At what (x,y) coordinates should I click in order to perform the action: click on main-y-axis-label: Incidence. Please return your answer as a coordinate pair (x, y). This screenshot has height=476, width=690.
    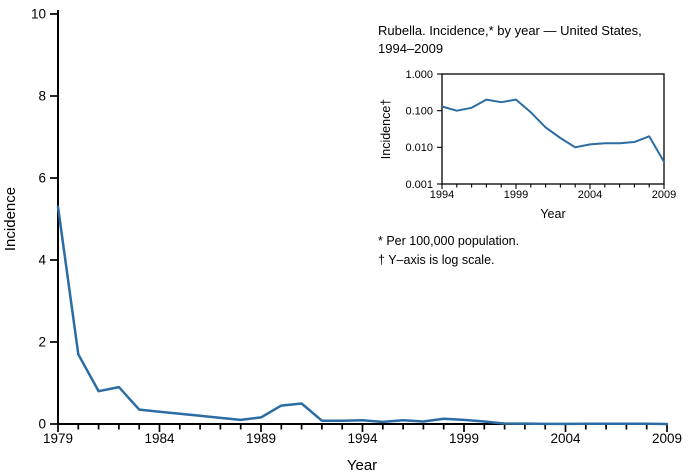
    Looking at the image, I should click on (10, 219).